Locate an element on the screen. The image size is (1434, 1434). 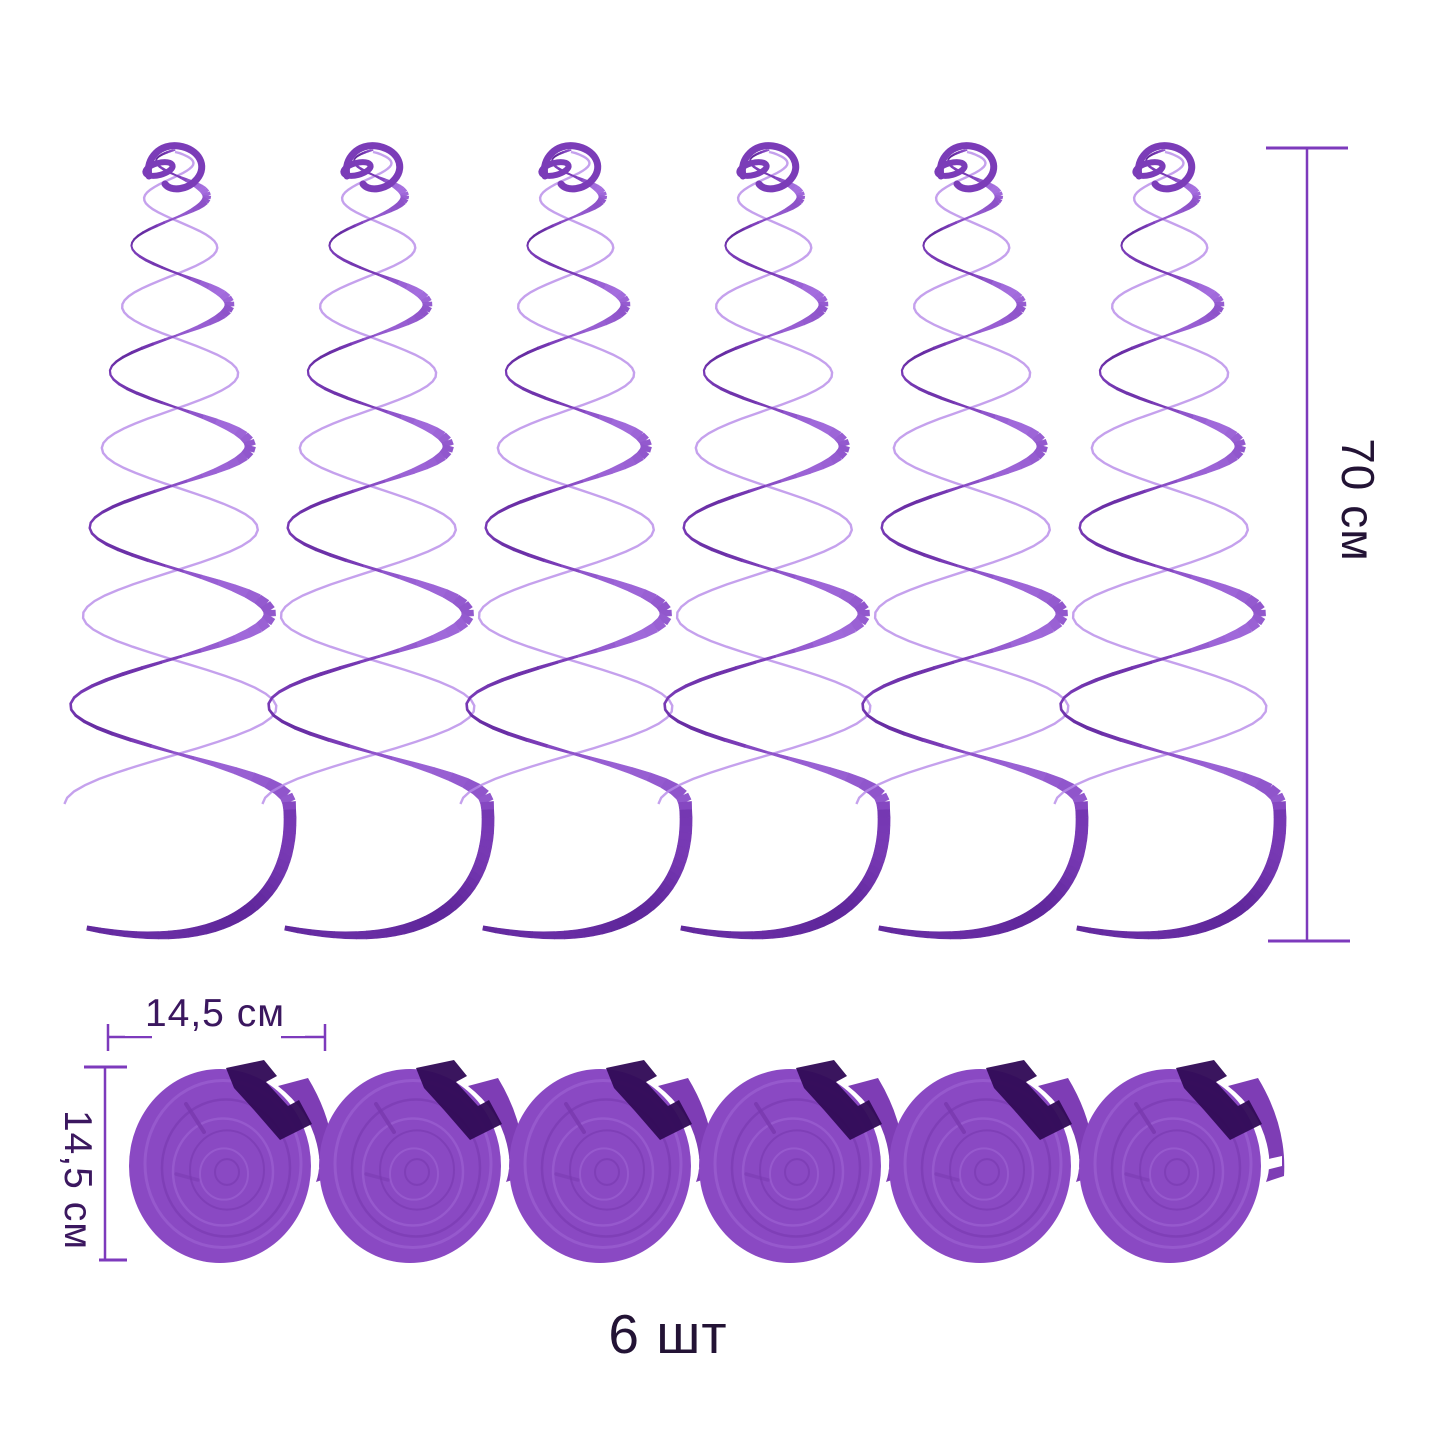
coil-width-dimension-line is located at coordinates (216, 1037).